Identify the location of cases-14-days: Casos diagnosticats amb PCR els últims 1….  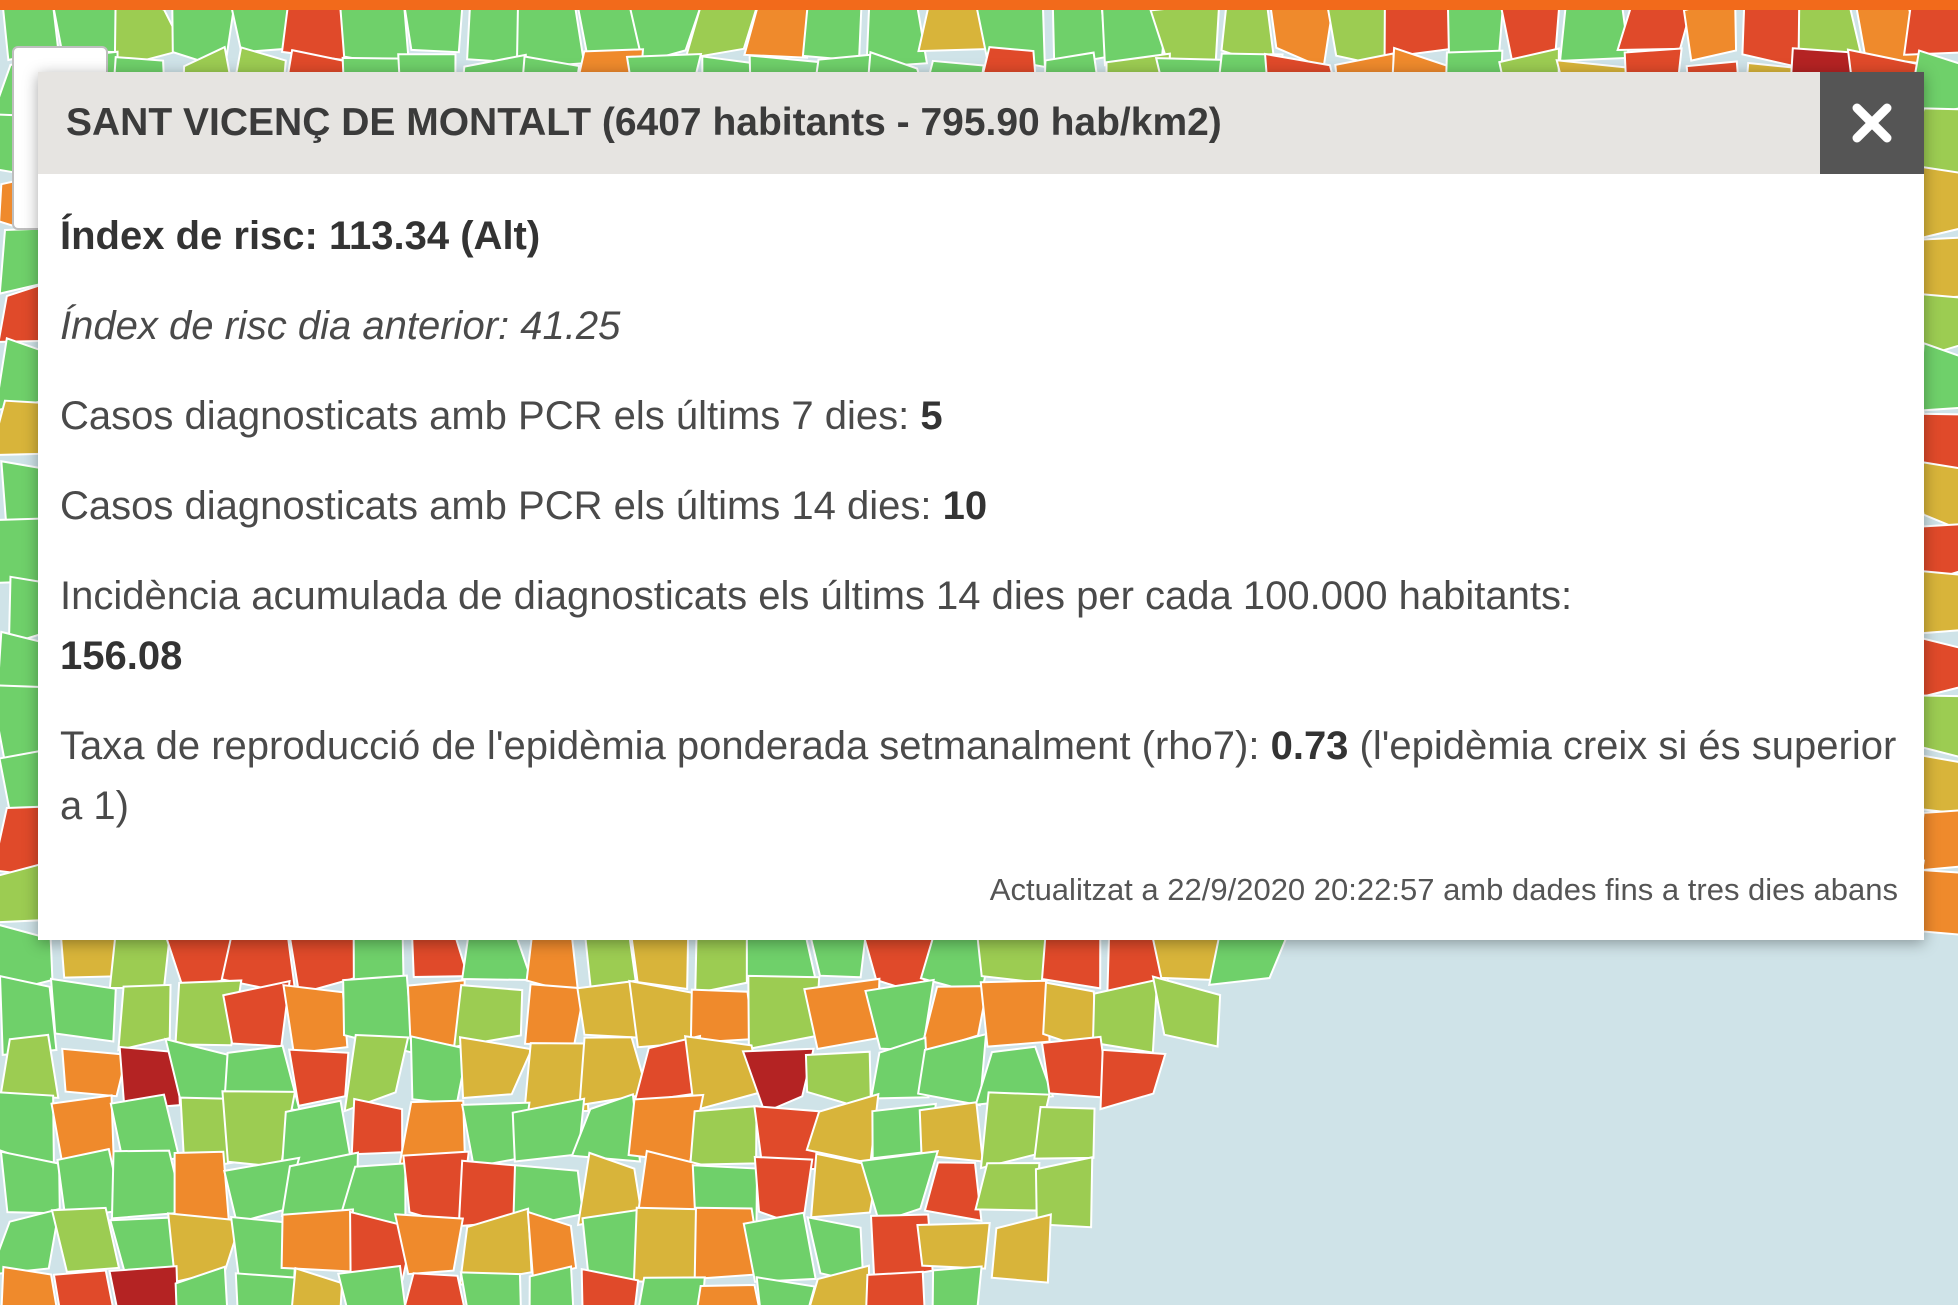
(980, 506).